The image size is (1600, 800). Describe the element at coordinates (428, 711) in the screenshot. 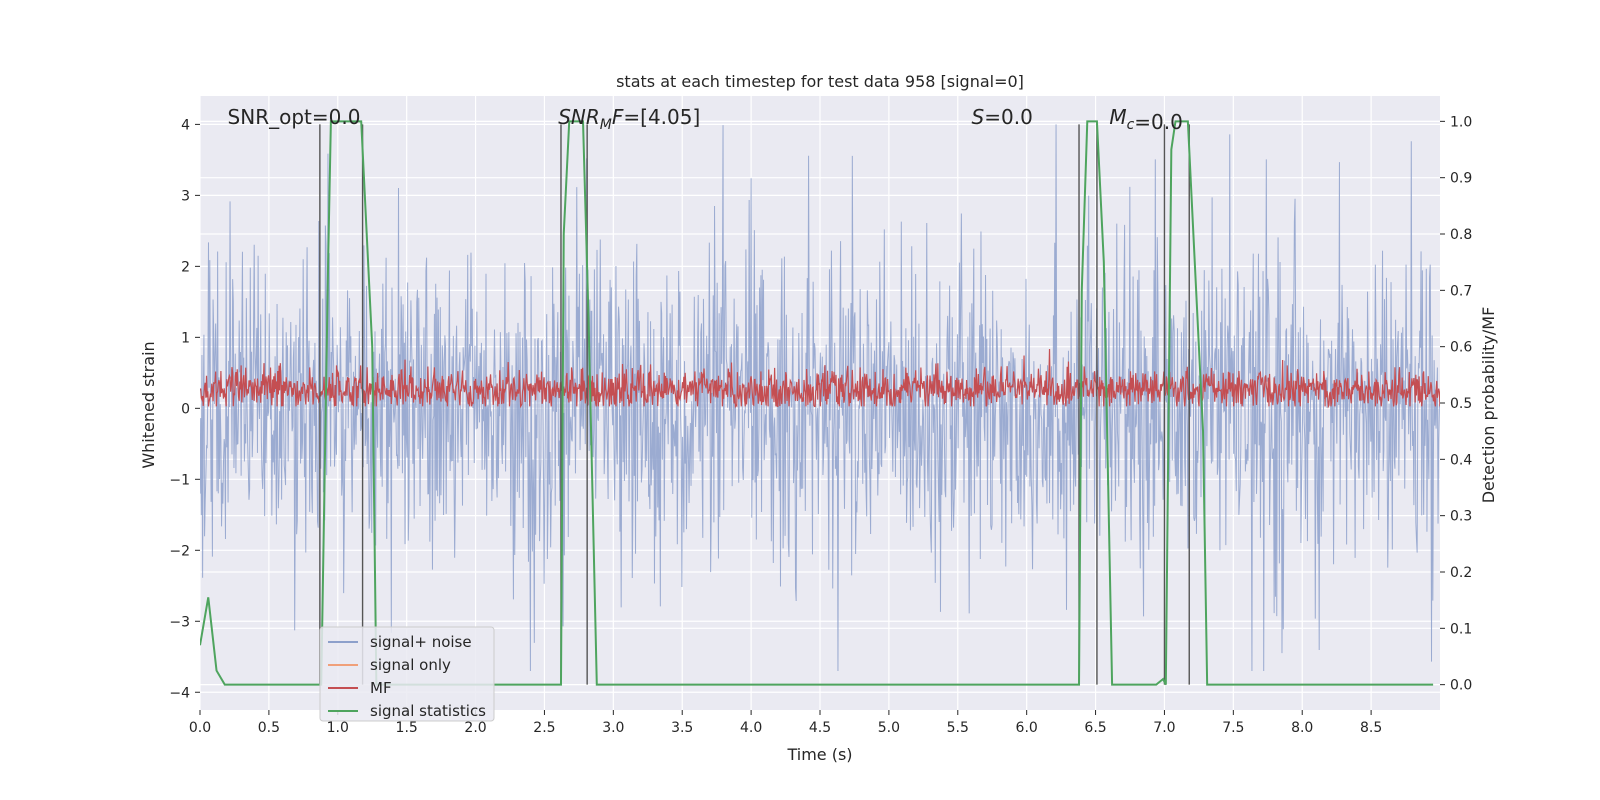

I see `legend-label: signal statistics` at that location.